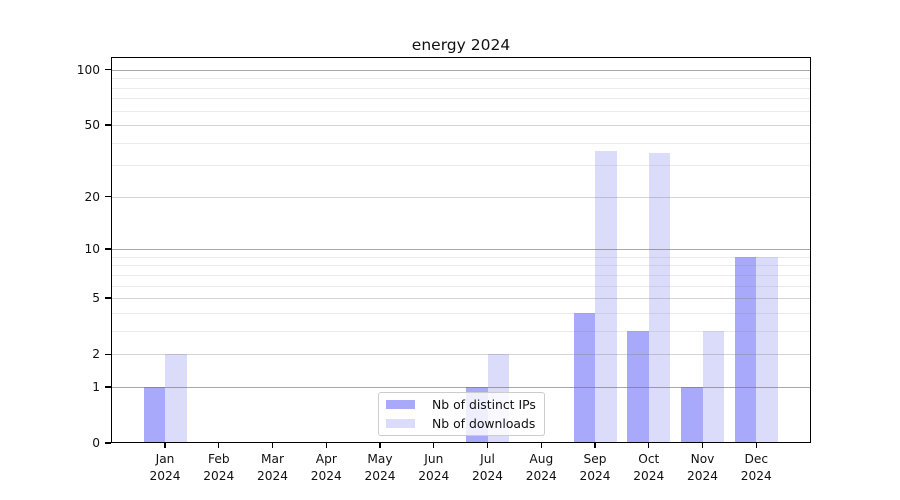 This screenshot has width=900, height=500. What do you see at coordinates (380, 467) in the screenshot?
I see `x-tick-label: May 2024` at bounding box center [380, 467].